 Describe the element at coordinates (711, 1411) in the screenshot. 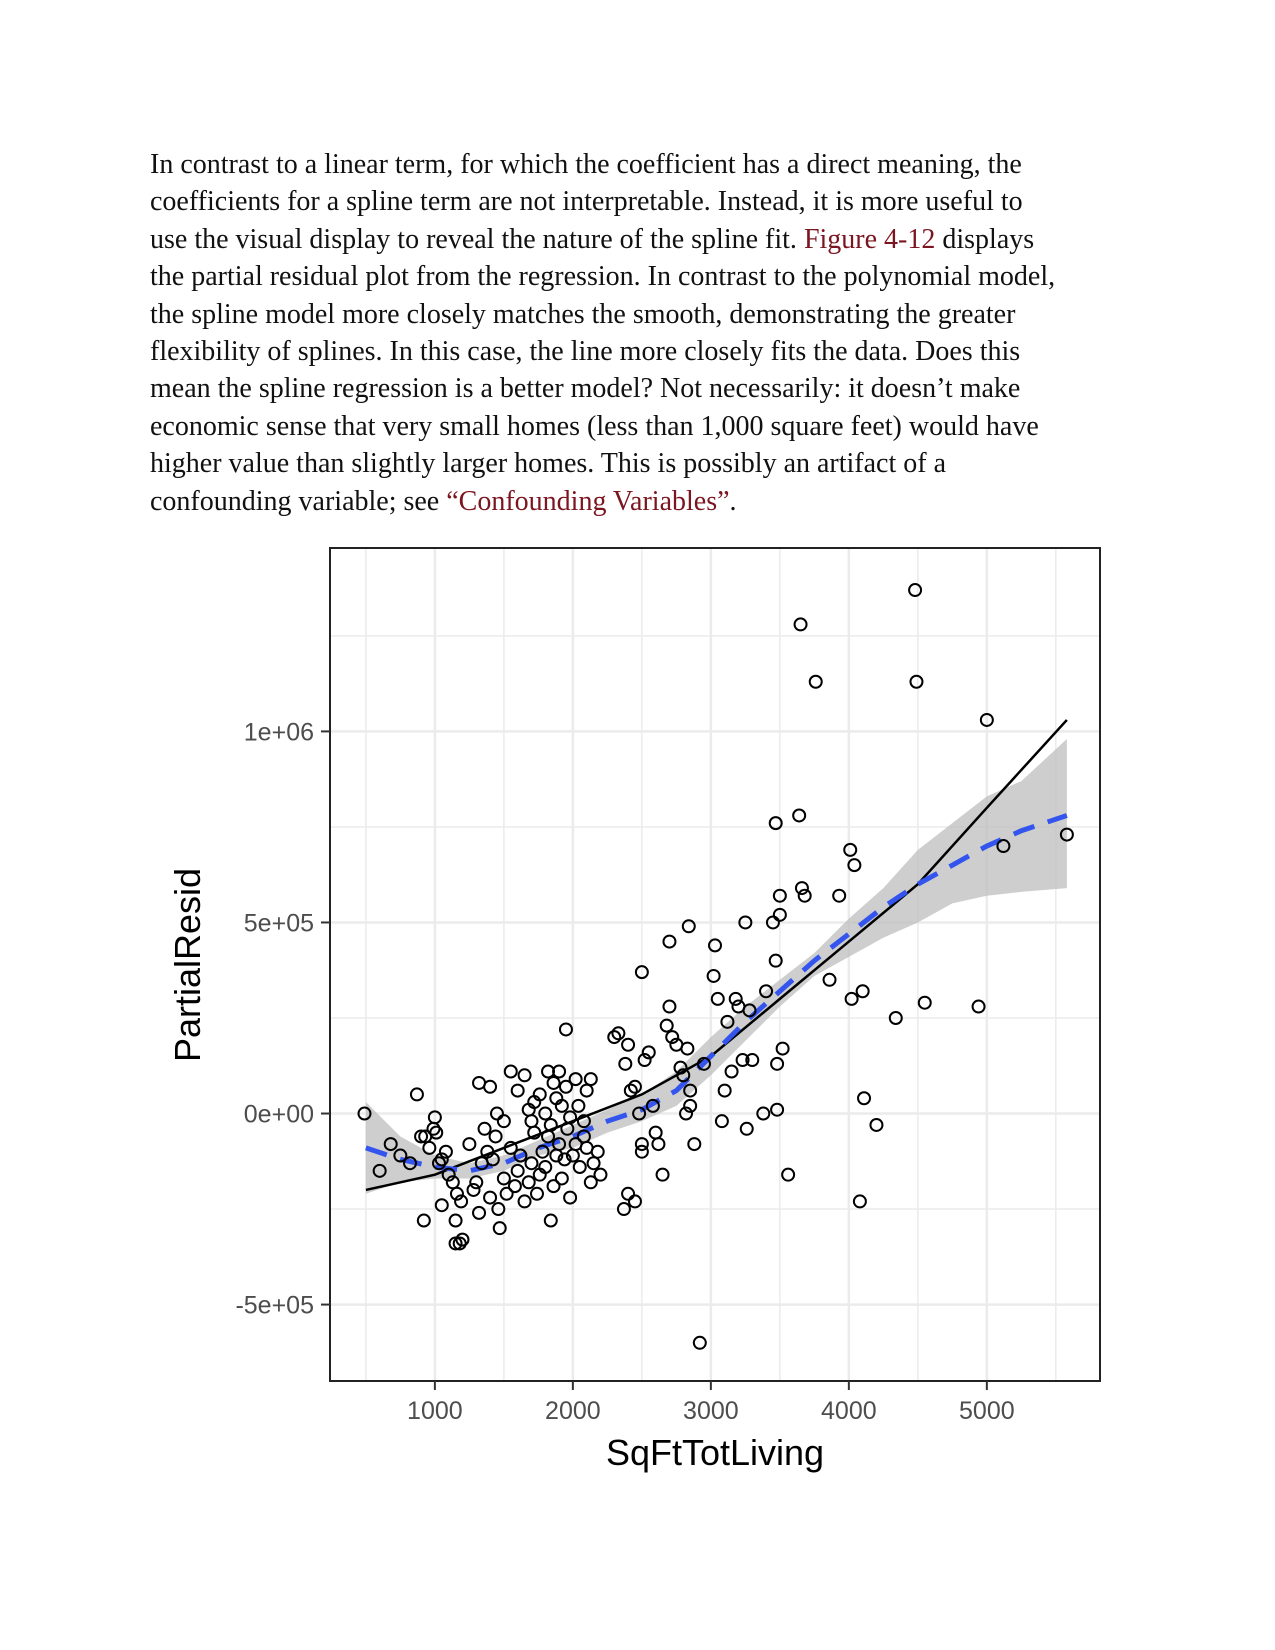

I see `x-tick-label: 3000` at that location.